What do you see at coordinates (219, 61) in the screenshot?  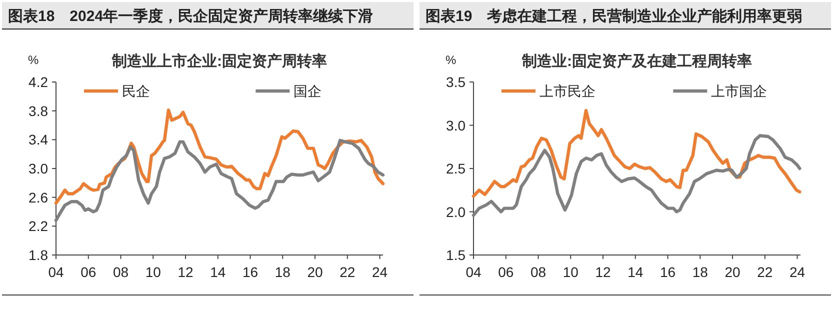 I see `chart-subtitle: 制造业上市企业:固定资产周转率` at bounding box center [219, 61].